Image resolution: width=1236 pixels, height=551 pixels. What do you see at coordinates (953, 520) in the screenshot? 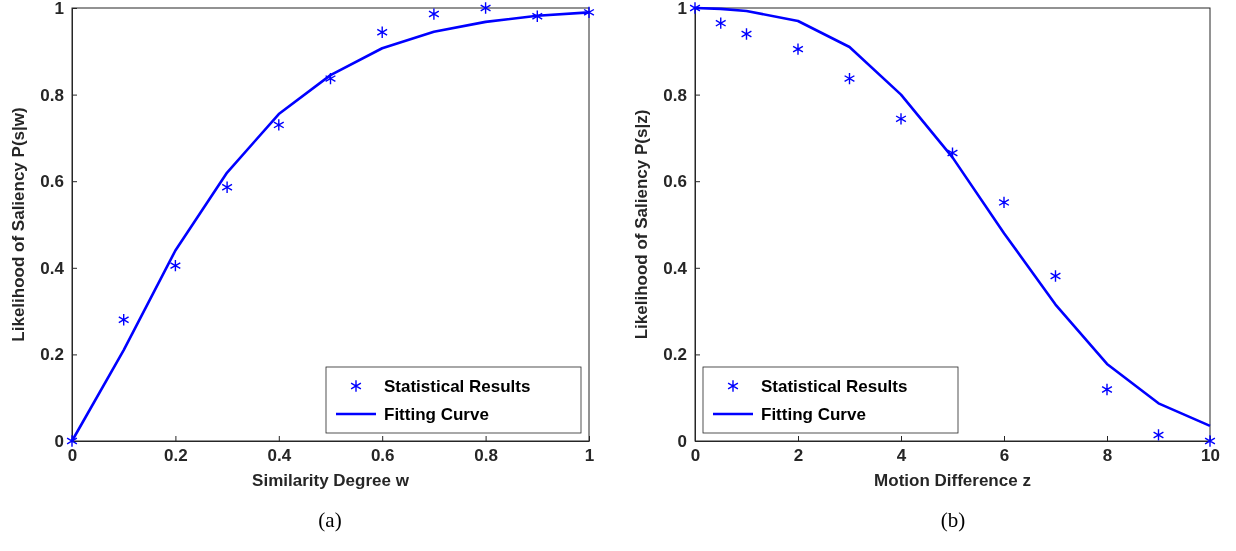
I see `text: (b)` at bounding box center [953, 520].